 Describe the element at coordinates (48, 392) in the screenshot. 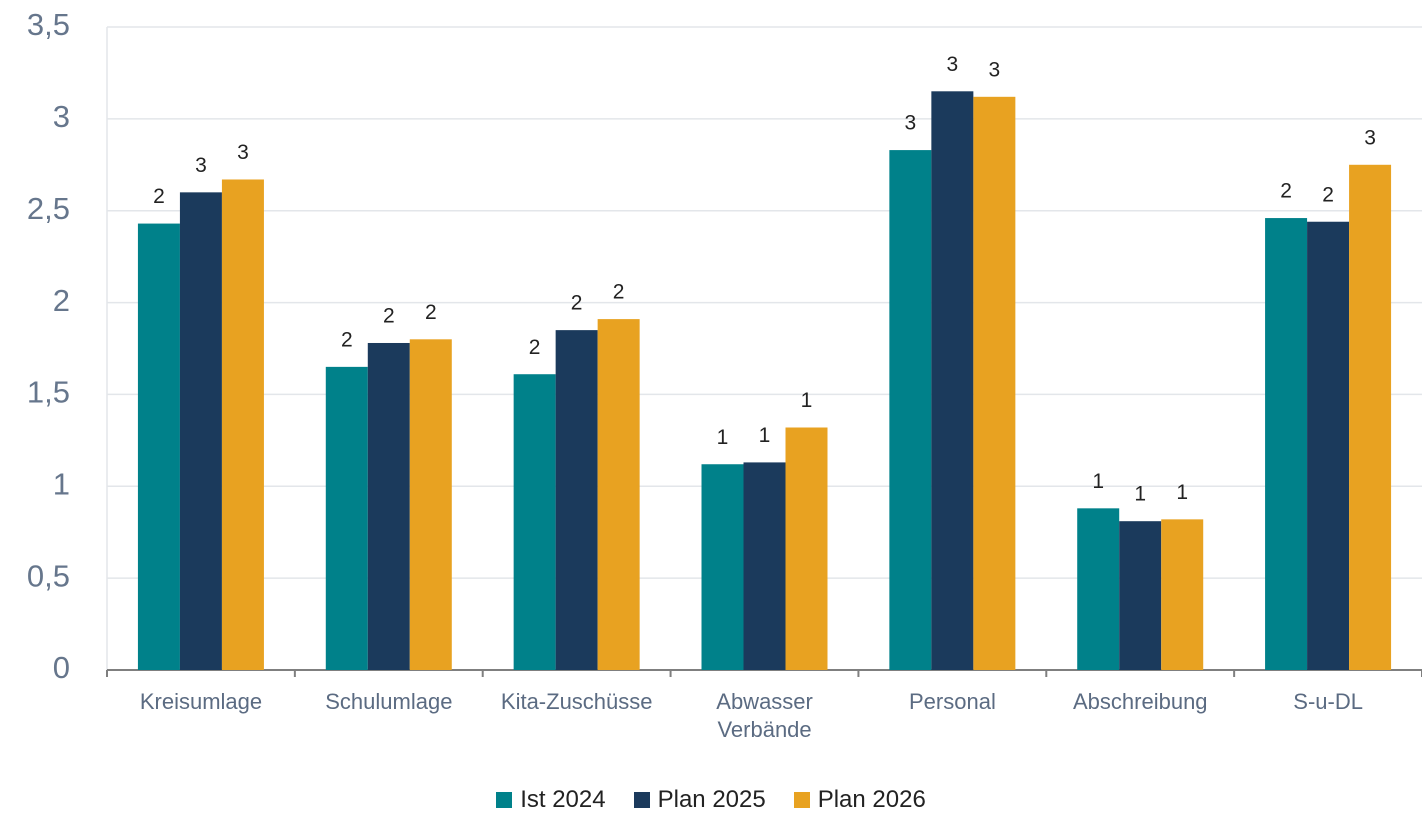

I see `y-tick-label: 1,5` at that location.